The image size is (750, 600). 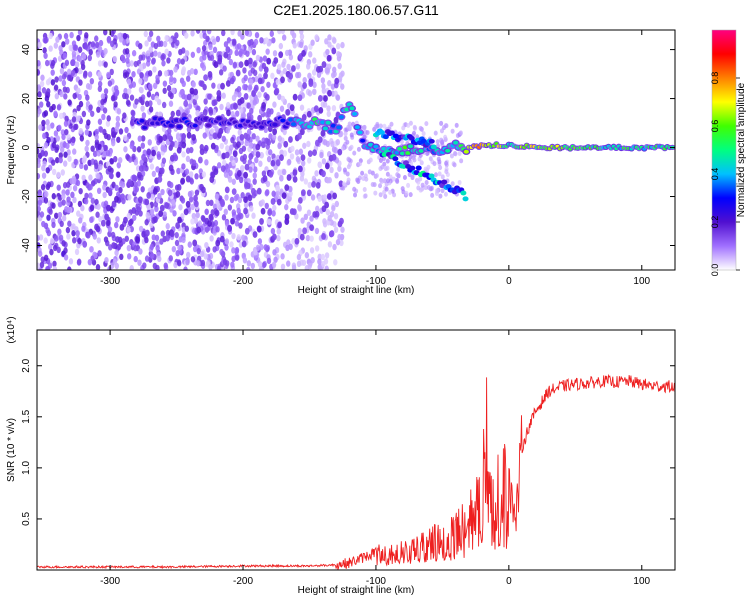 What do you see at coordinates (243, 281) in the screenshot?
I see `spectrogram-x-tick-label: -200` at bounding box center [243, 281].